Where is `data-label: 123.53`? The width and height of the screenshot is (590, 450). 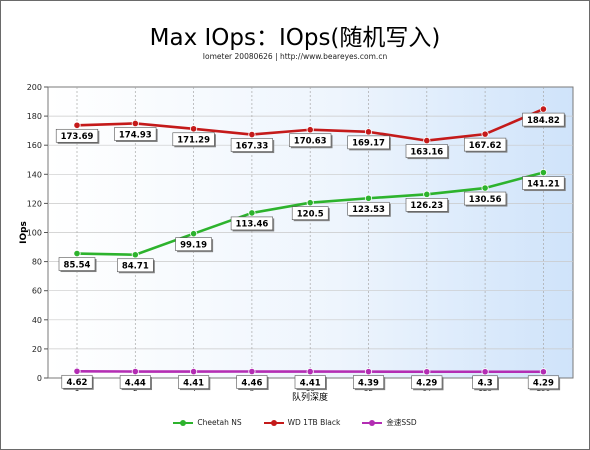
data-label: 123.53 is located at coordinates (369, 209).